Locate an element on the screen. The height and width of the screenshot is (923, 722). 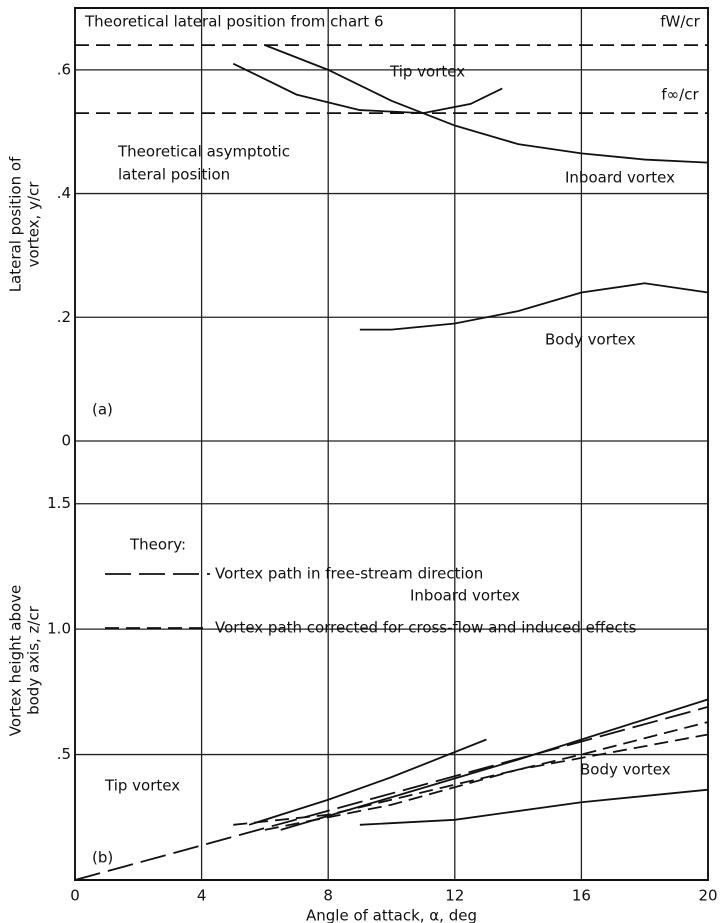
legend-label: Vortex path in free-stream direction is located at coordinates (349, 574).